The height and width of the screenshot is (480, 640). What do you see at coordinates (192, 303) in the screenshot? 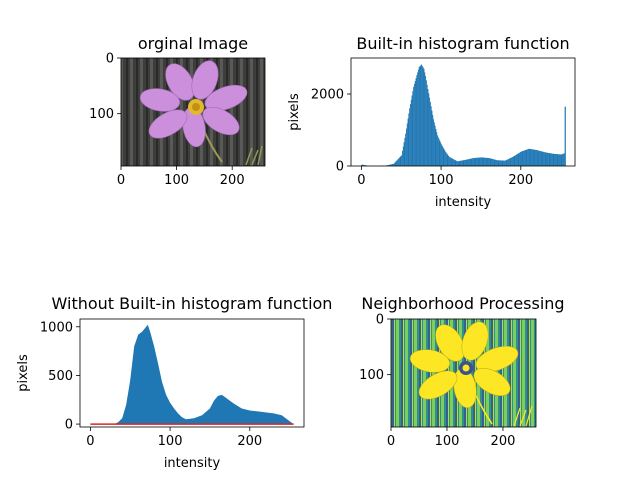
I see `panel-title: Without Built-in histogram function` at bounding box center [192, 303].